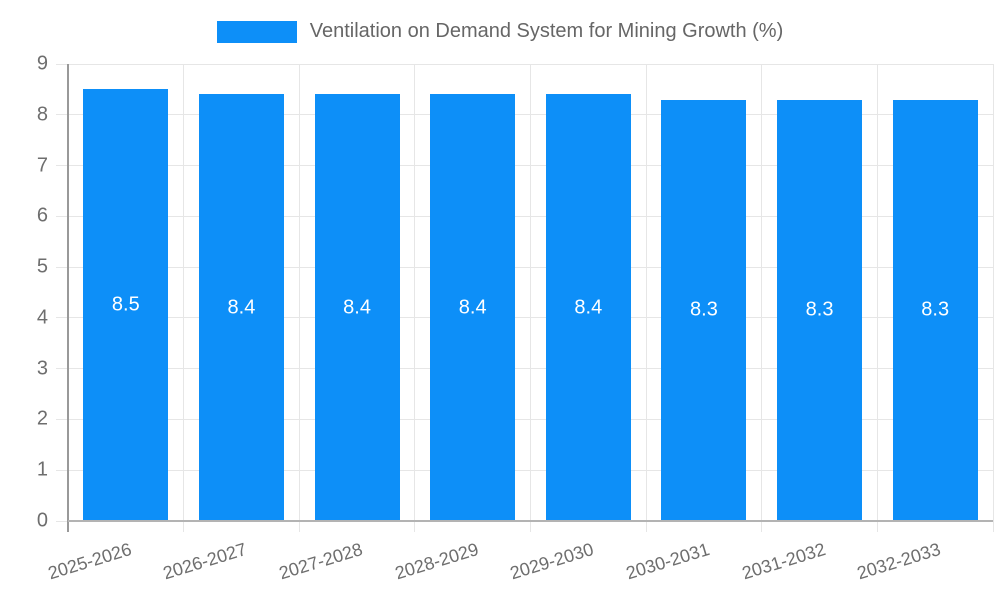 Image resolution: width=1000 pixels, height=600 pixels. I want to click on y-tick-label: 5, so click(42, 266).